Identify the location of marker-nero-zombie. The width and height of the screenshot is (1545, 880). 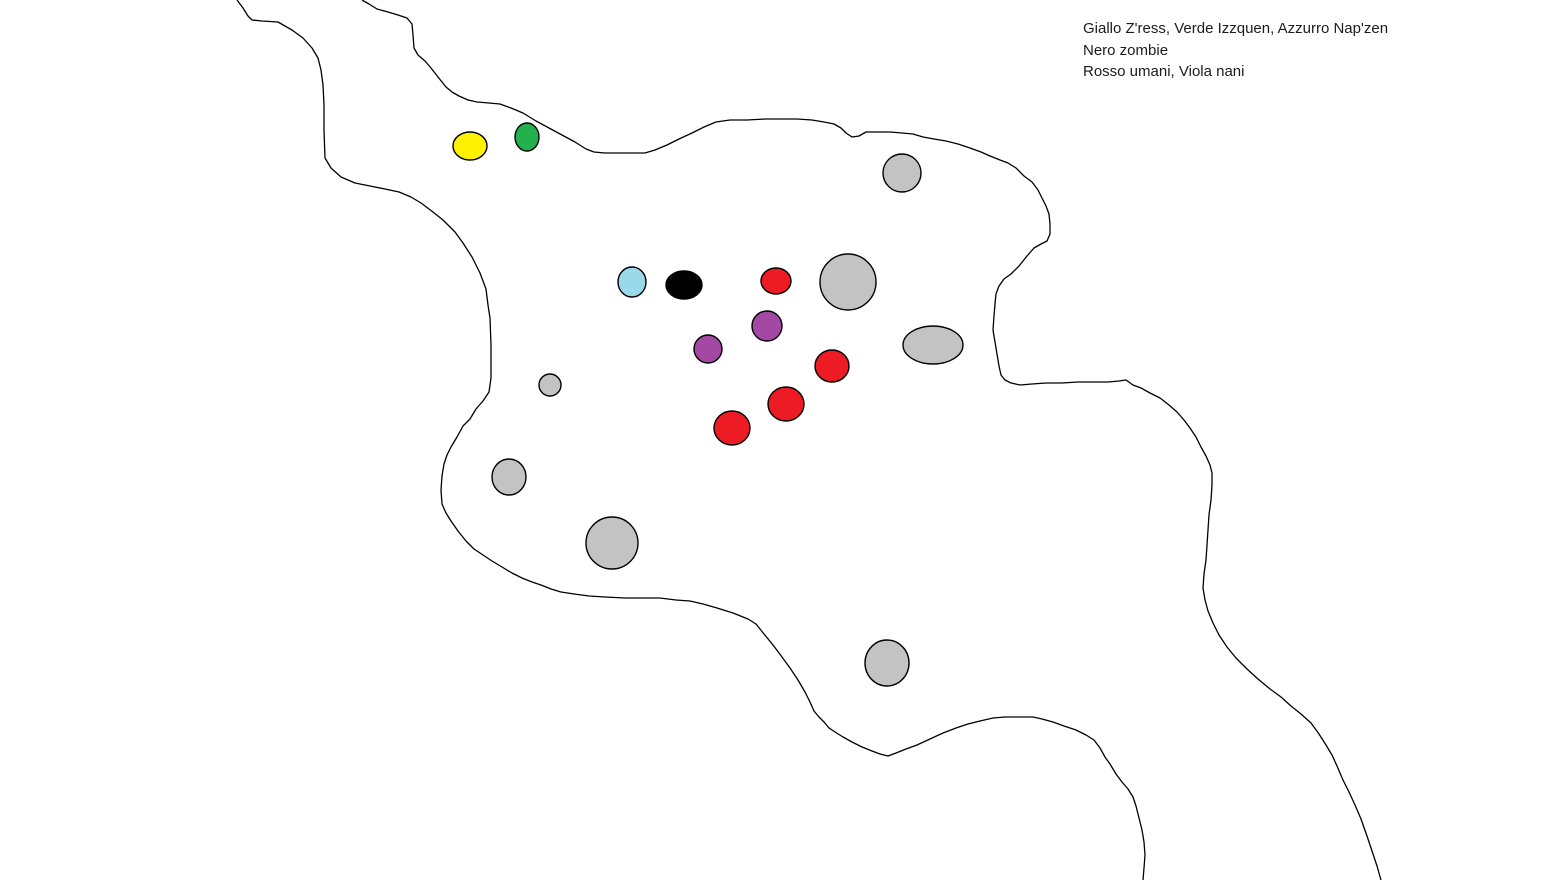
(684, 285).